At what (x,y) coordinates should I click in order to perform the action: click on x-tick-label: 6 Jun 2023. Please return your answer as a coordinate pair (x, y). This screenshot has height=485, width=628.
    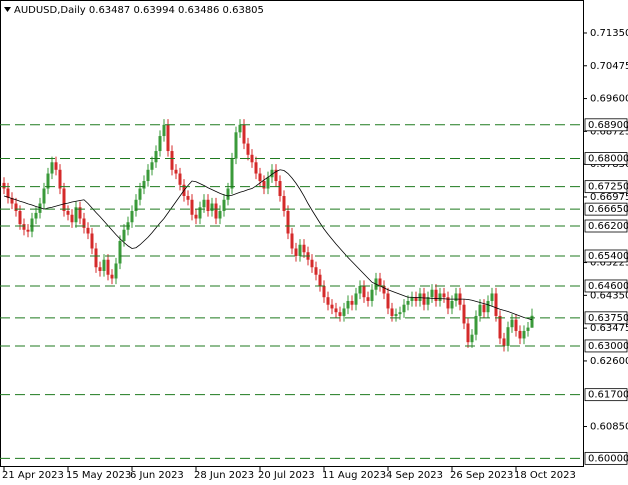
    Looking at the image, I should click on (157, 475).